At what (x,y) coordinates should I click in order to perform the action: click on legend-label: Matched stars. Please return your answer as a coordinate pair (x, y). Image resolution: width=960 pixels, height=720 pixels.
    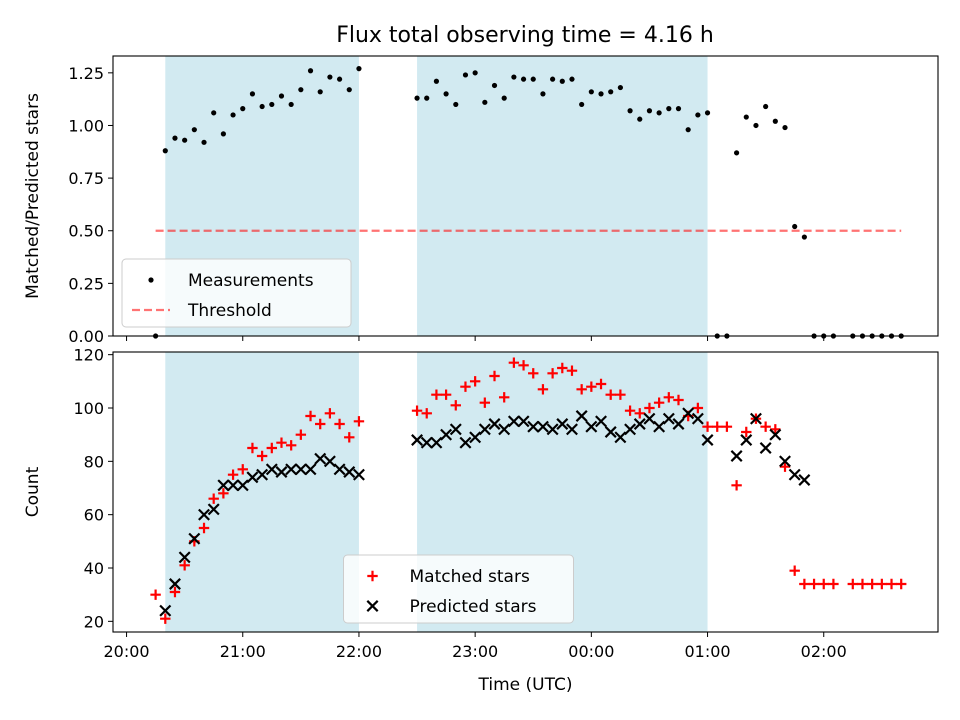
    Looking at the image, I should click on (470, 577).